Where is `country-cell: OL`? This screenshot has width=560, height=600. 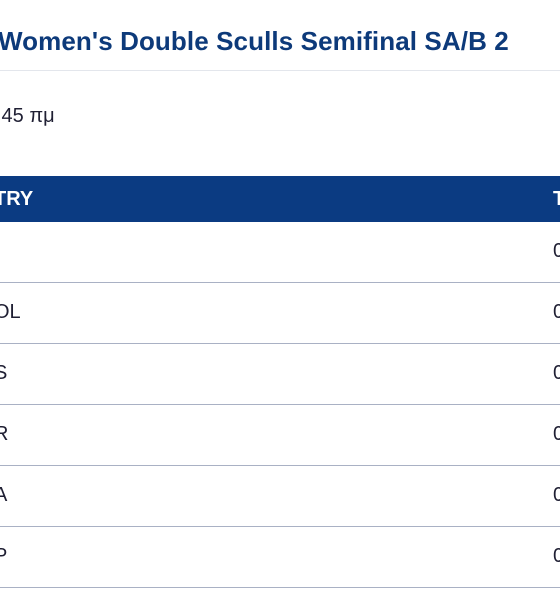 country-cell: OL is located at coordinates (10, 312).